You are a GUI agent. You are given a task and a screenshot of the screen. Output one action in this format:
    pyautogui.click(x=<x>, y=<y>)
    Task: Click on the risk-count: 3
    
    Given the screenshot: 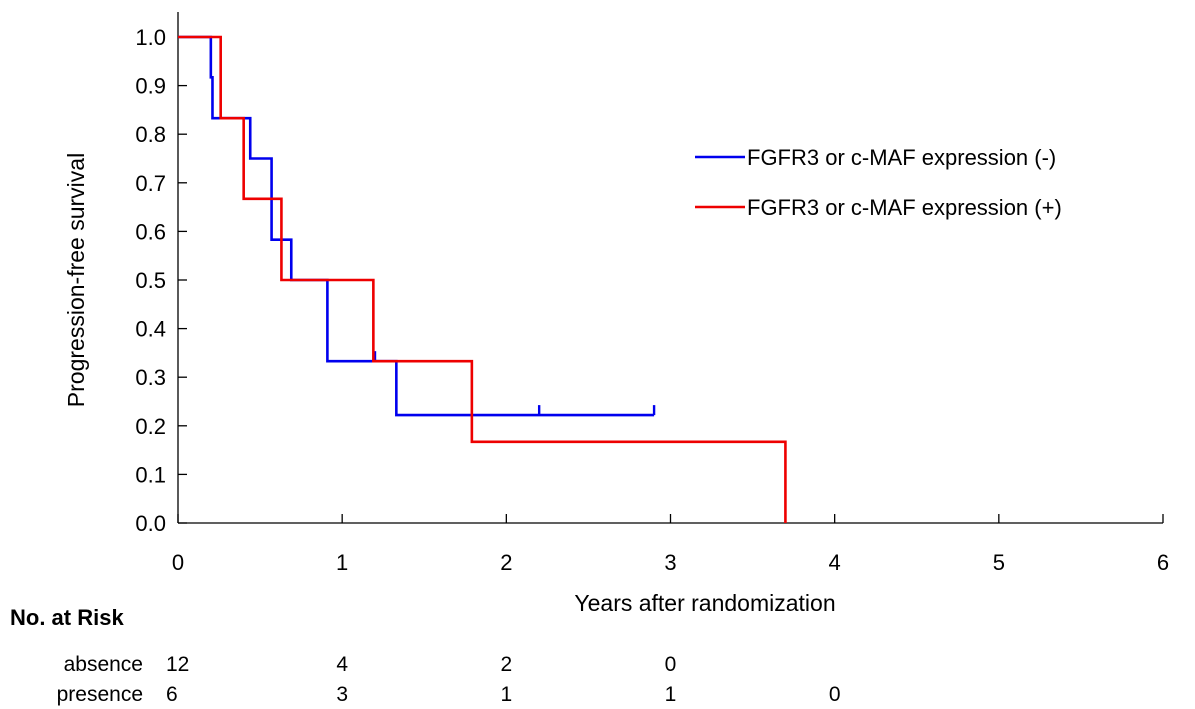 What is the action you would take?
    pyautogui.click(x=342, y=694)
    